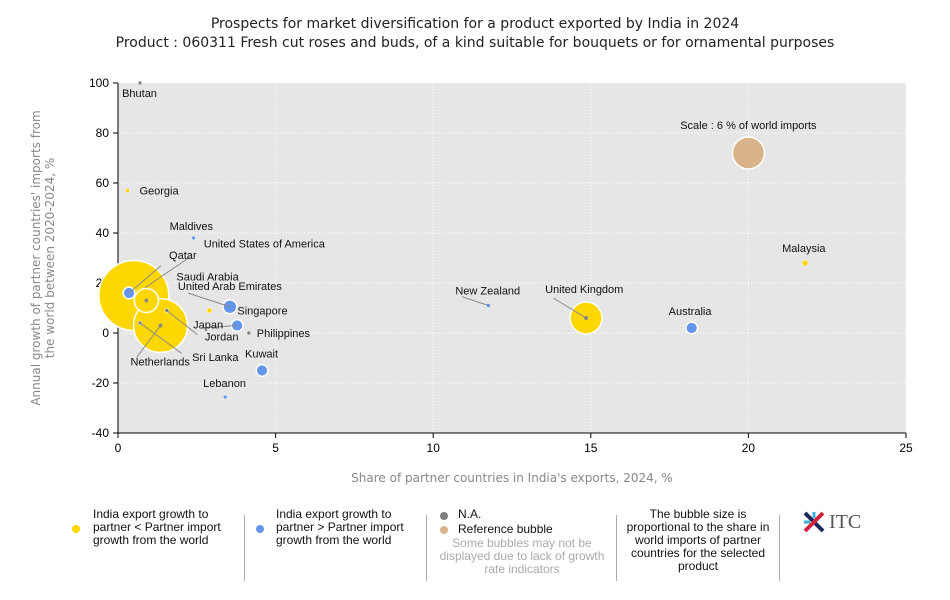 This screenshot has width=950, height=600. I want to click on legend-na-icon, so click(444, 516).